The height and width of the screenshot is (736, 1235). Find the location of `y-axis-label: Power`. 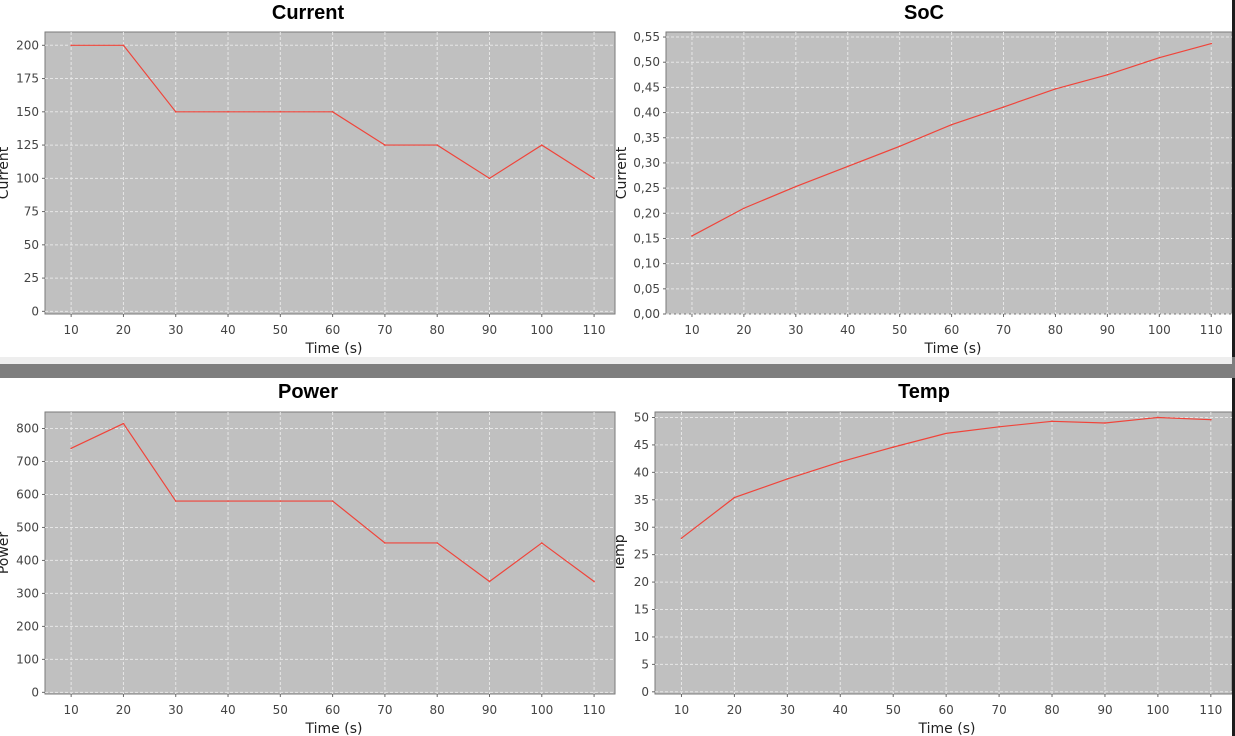

y-axis-label: Power is located at coordinates (6, 553).